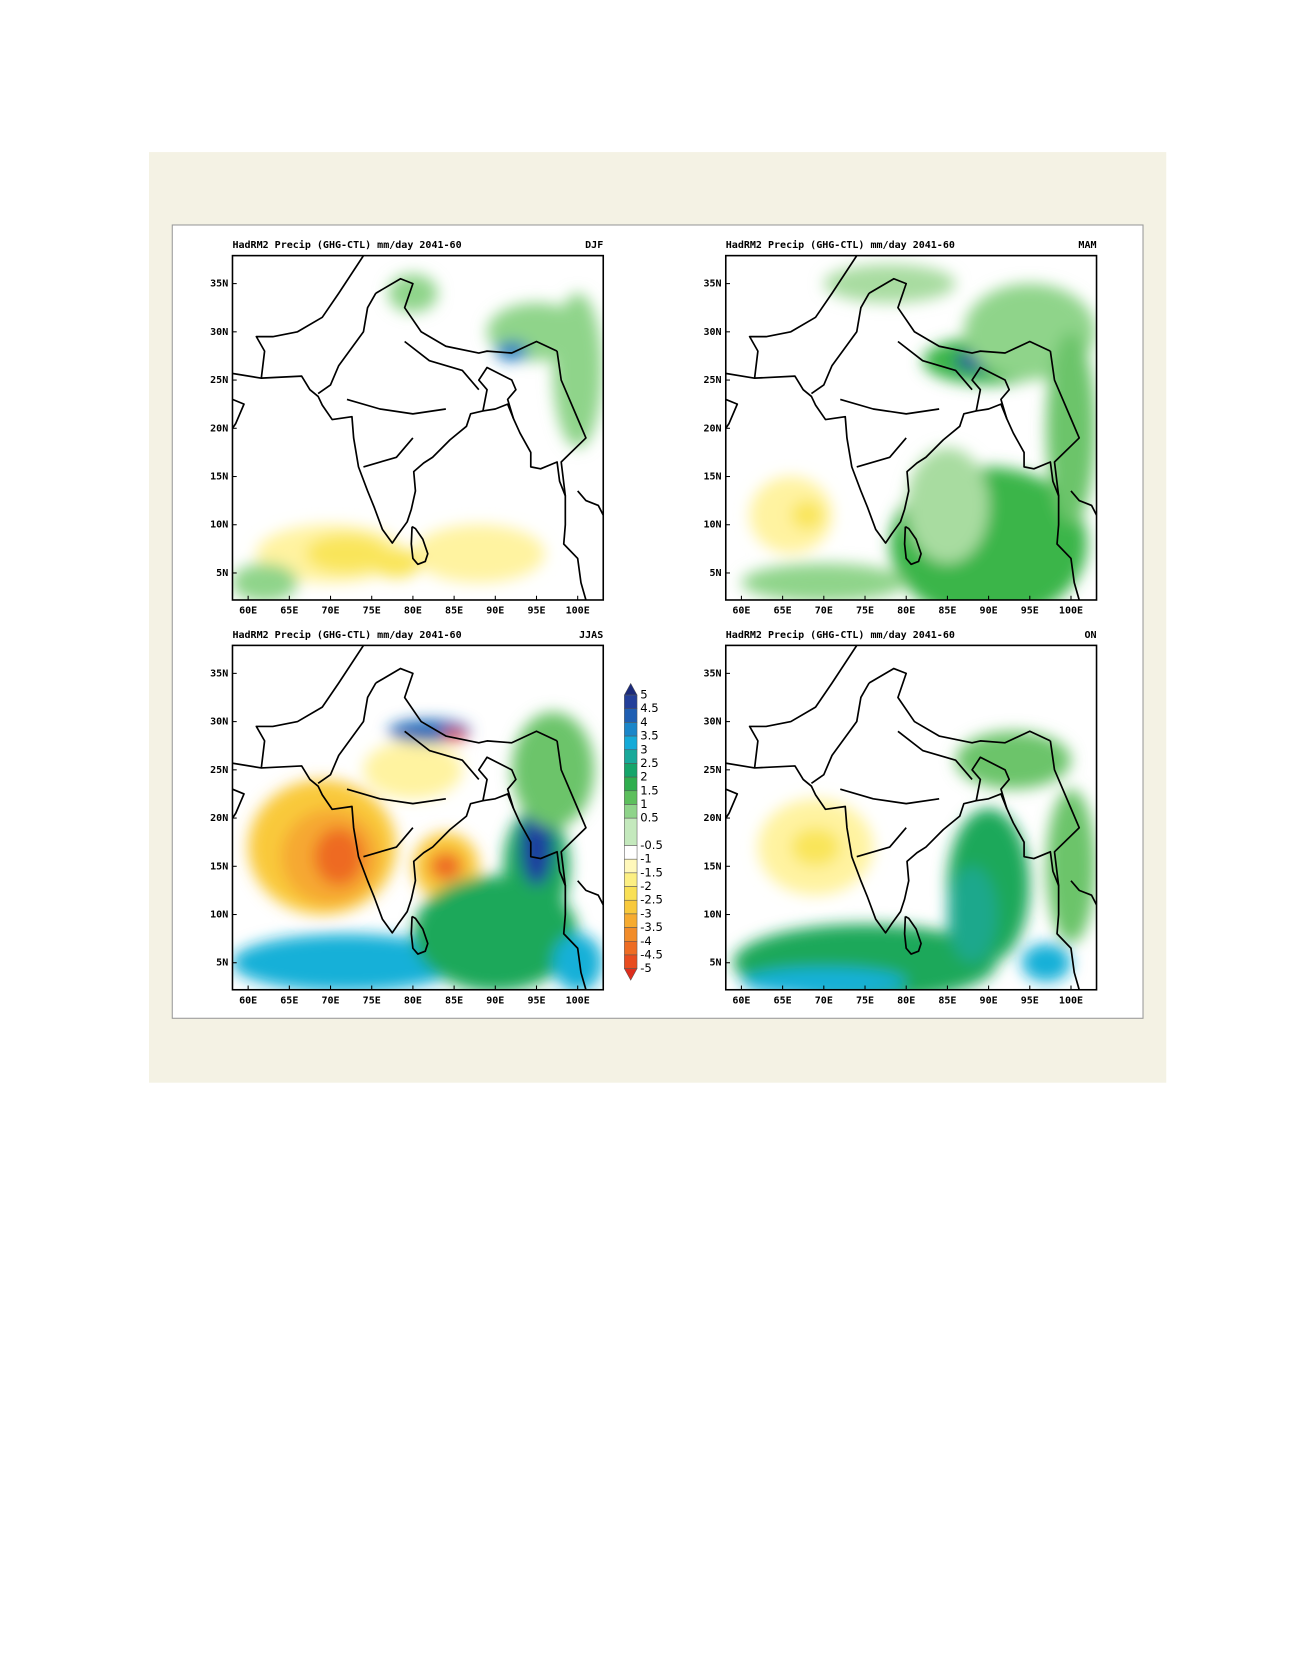 The width and height of the screenshot is (1310, 1655). I want to click on season-label: ON, so click(1090, 635).